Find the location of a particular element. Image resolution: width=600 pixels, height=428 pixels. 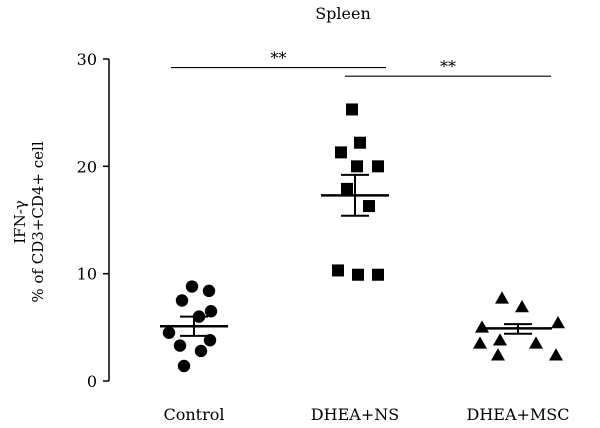

y-tick-label: 10 is located at coordinates (87, 274).